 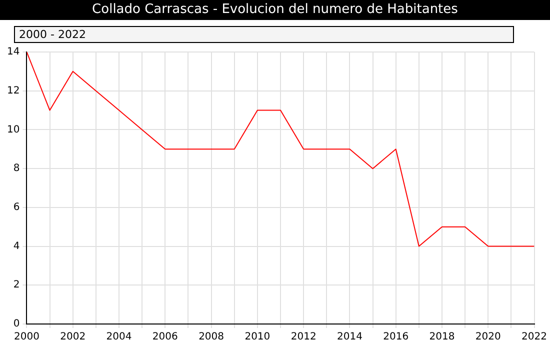 I want to click on y-tick-label: 2, so click(x=16, y=285).